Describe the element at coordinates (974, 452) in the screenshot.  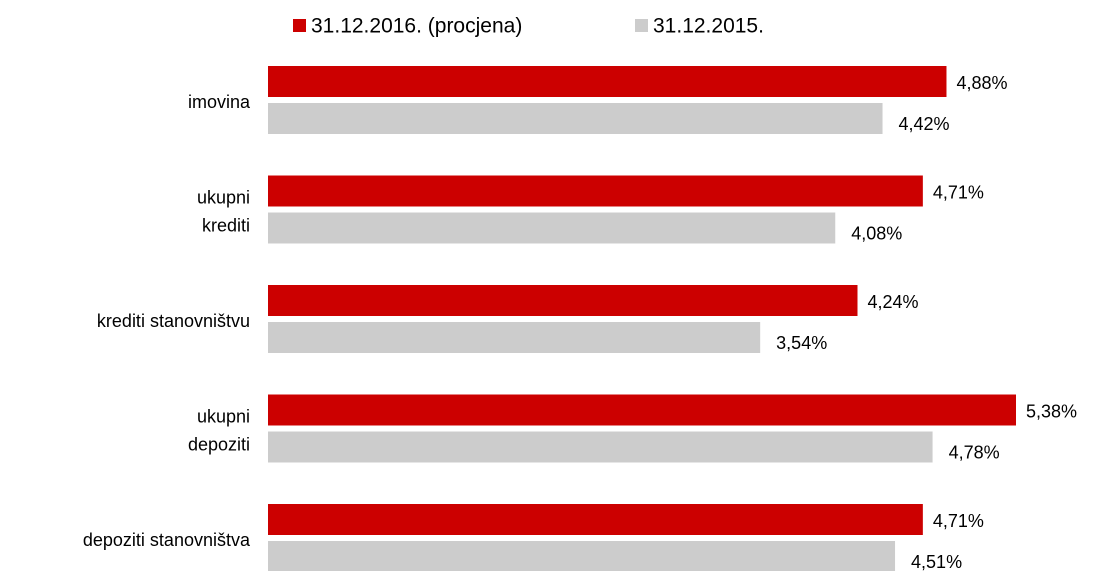
I see `value-label: 4,78%` at that location.